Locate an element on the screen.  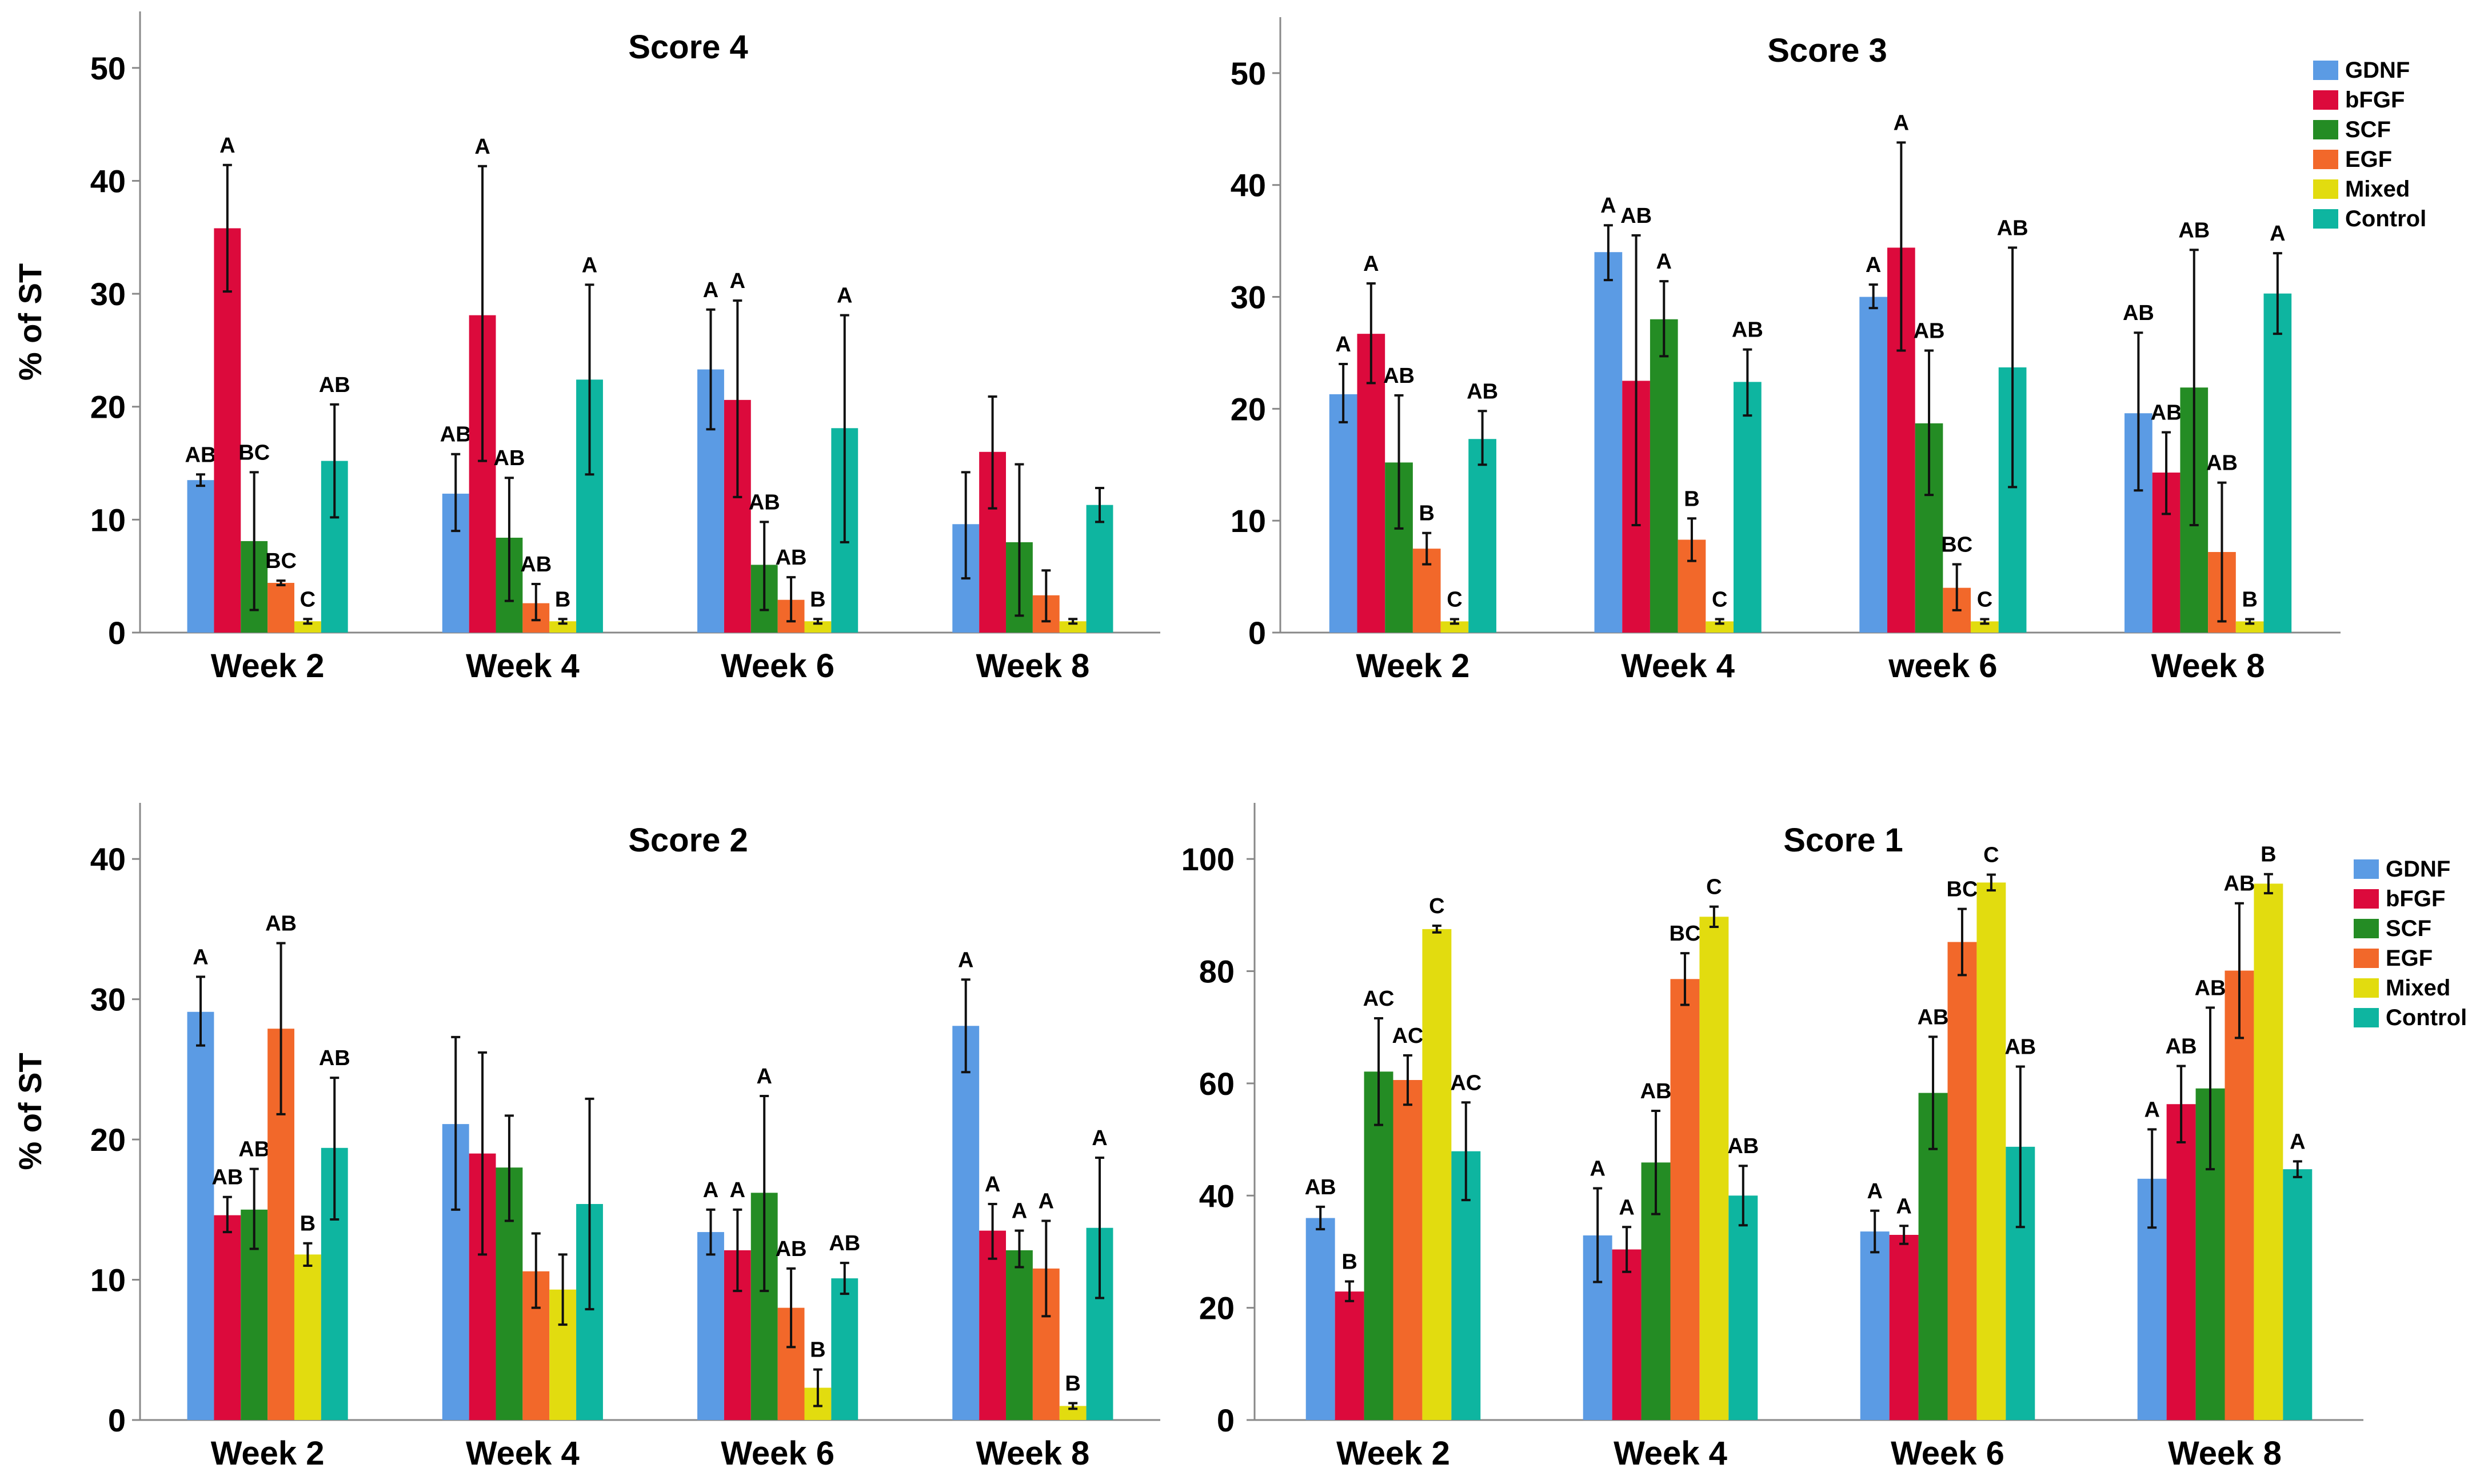
legend-label: SCF is located at coordinates (2368, 129).